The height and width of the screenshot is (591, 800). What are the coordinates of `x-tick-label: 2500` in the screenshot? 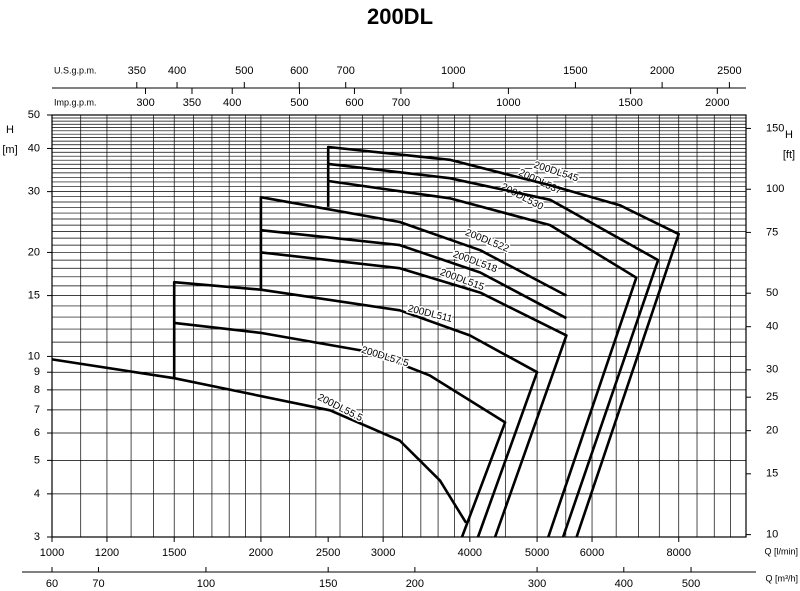 It's located at (328, 553).